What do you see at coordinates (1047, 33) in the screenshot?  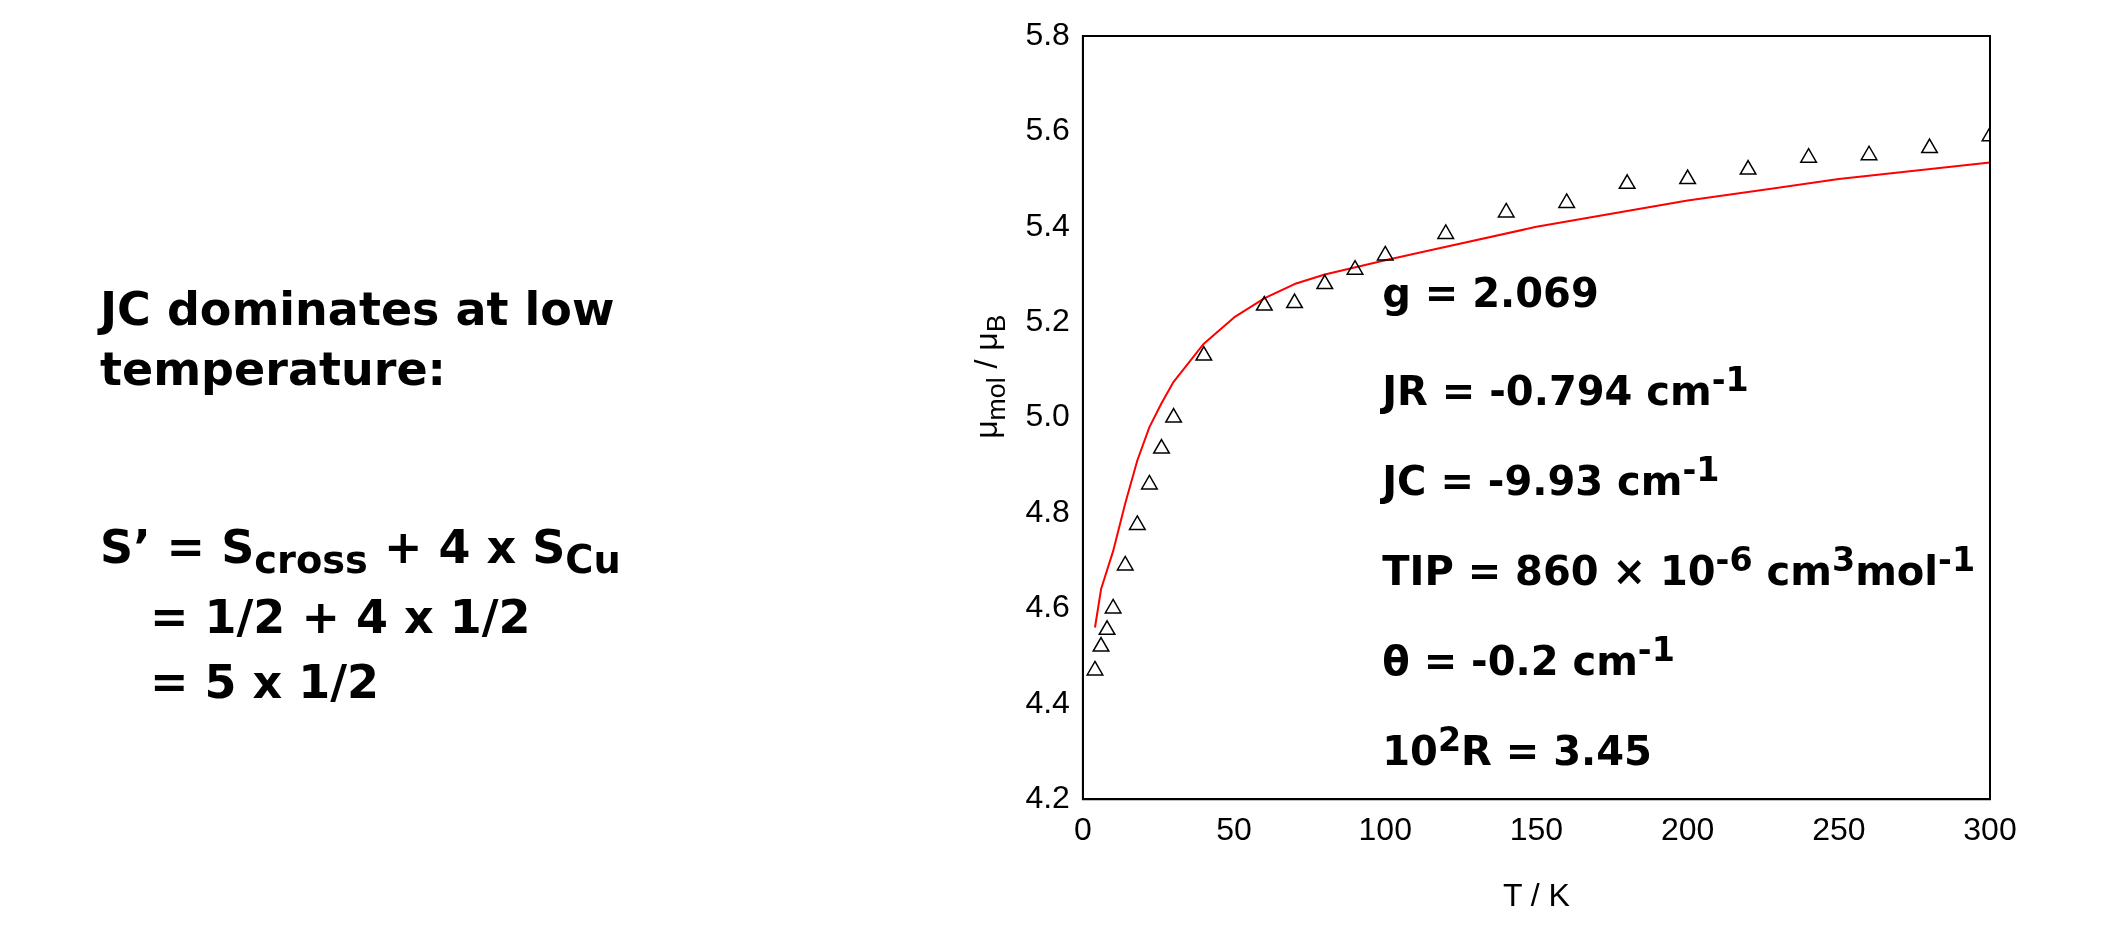 I see `y-tick-label: 5.8` at bounding box center [1047, 33].